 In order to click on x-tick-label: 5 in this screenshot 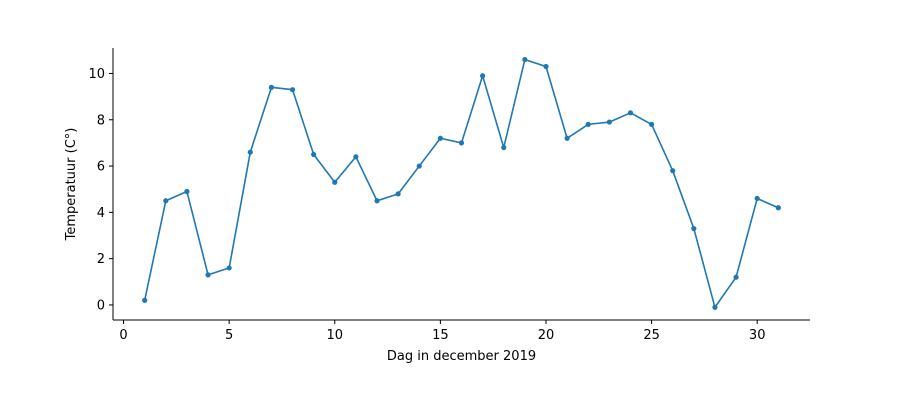, I will do `click(229, 335)`.